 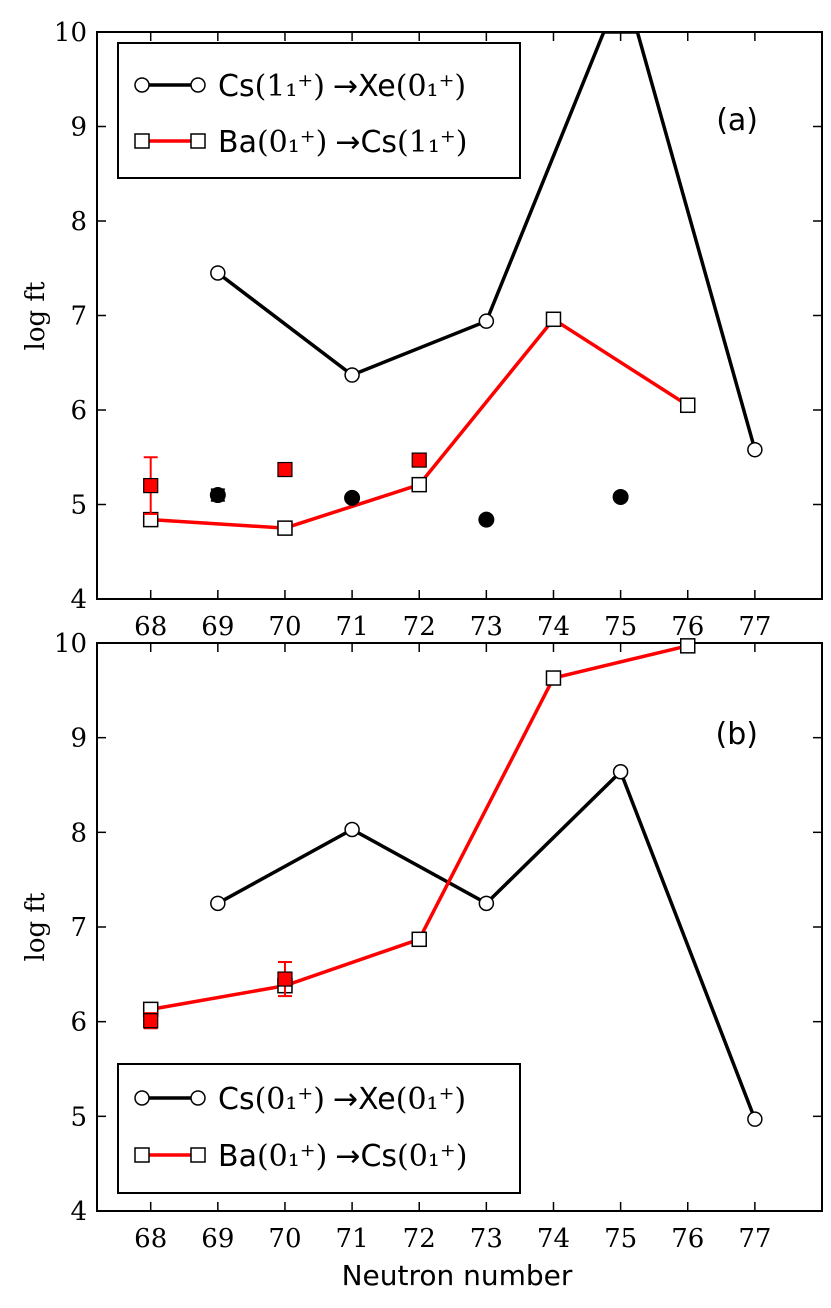 What do you see at coordinates (737, 734) in the screenshot?
I see `panel-b-label: (b)` at bounding box center [737, 734].